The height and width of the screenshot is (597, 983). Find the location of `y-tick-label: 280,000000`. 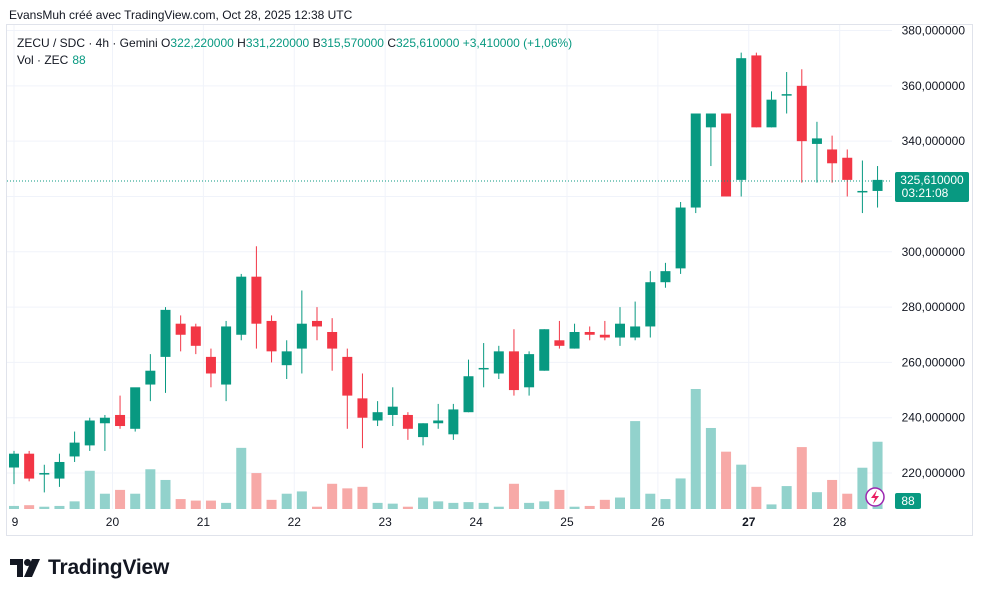

y-tick-label: 280,000000 is located at coordinates (934, 307).